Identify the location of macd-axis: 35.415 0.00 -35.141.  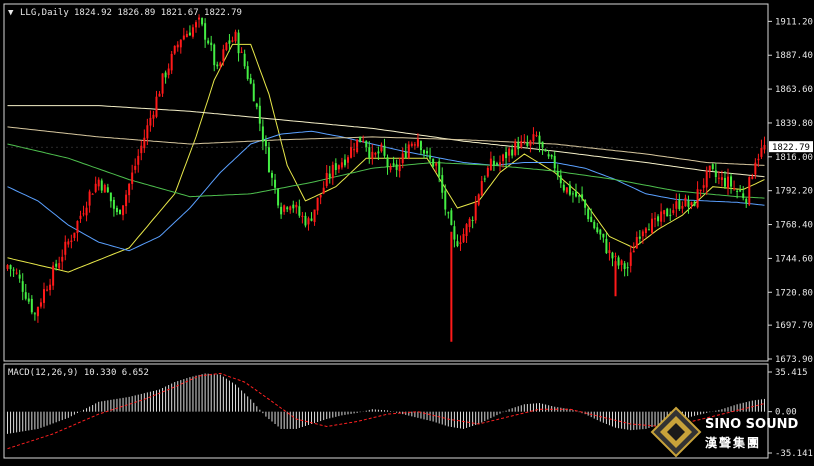
(790, 413).